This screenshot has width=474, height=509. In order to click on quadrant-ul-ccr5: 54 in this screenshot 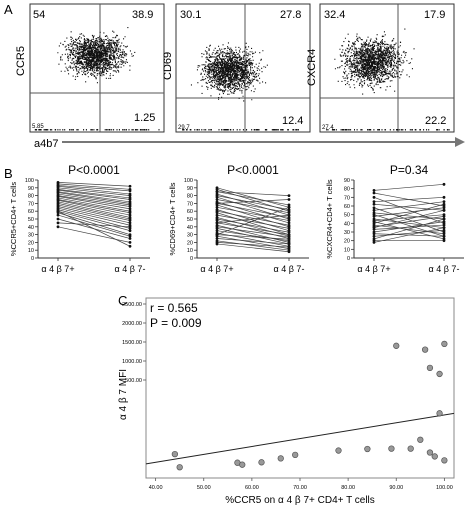, I will do `click(39, 15)`.